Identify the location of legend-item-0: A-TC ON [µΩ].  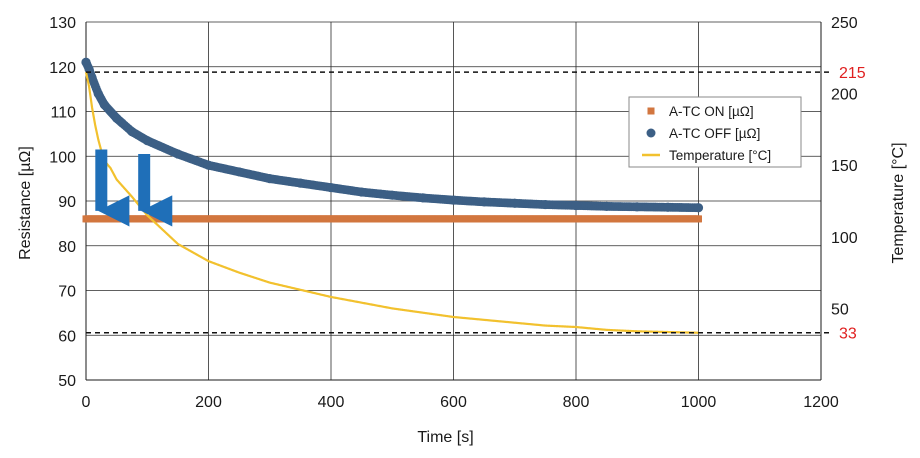
(700, 111).